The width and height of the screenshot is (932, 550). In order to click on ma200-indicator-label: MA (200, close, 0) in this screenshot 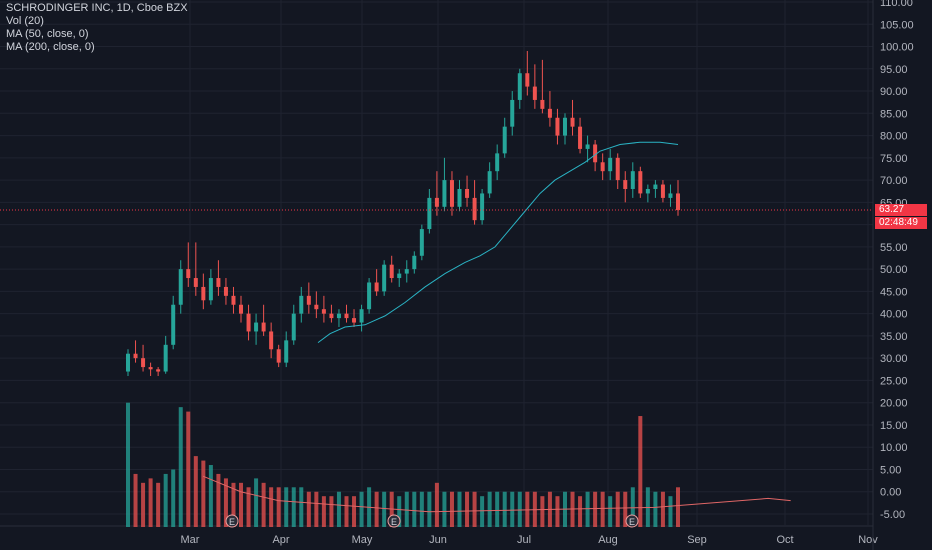, I will do `click(50, 47)`.